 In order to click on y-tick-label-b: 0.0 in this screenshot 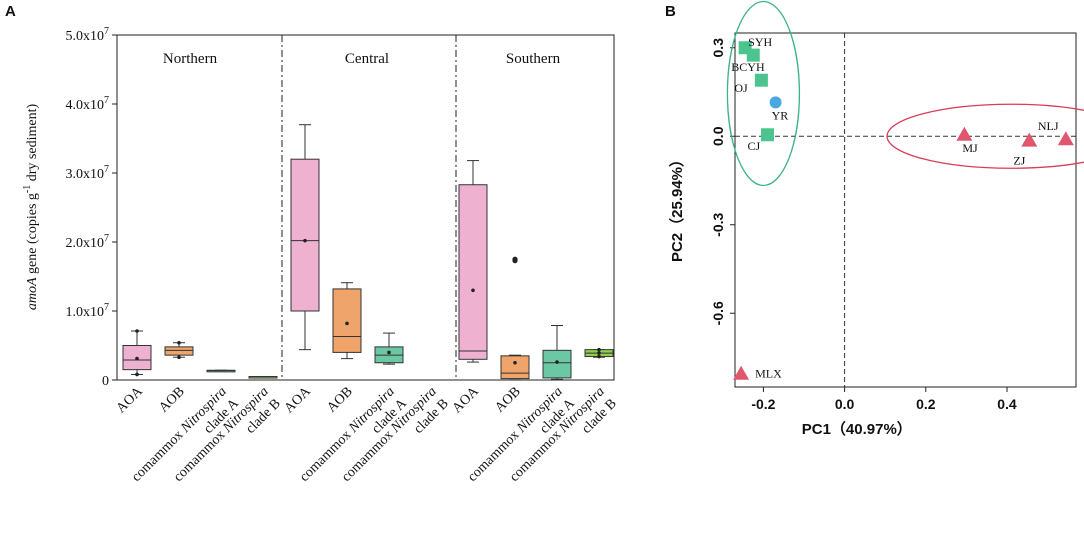, I will do `click(718, 136)`.